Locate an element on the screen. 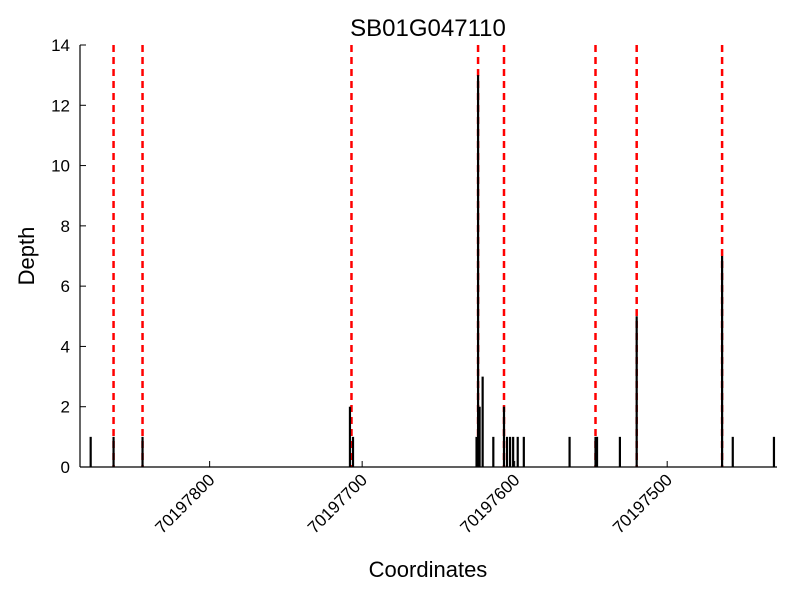  y-tick-label-4: 8 is located at coordinates (65, 226).